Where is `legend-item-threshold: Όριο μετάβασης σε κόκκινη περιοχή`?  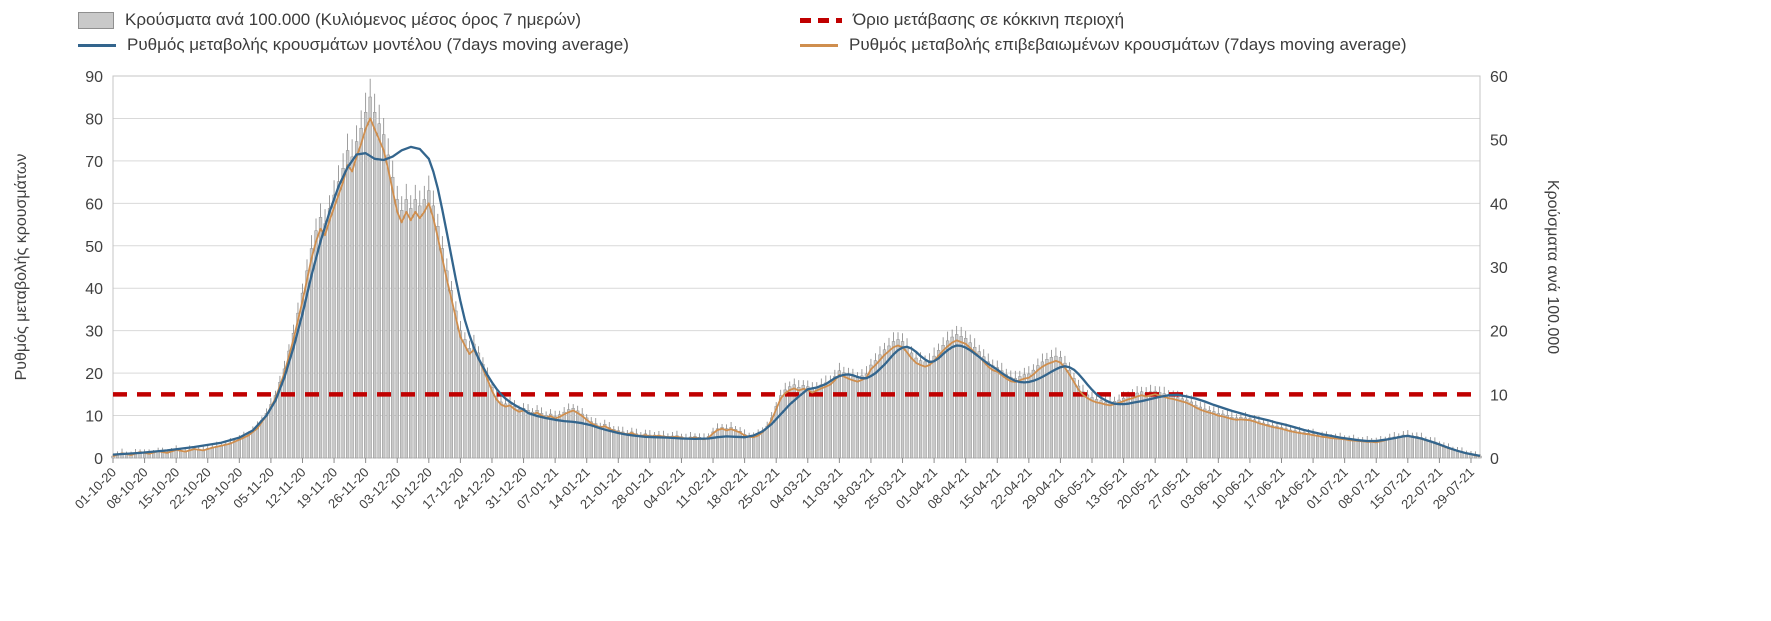 legend-item-threshold: Όριο μετάβασης σε κόκκινη περιοχή is located at coordinates (1285, 20).